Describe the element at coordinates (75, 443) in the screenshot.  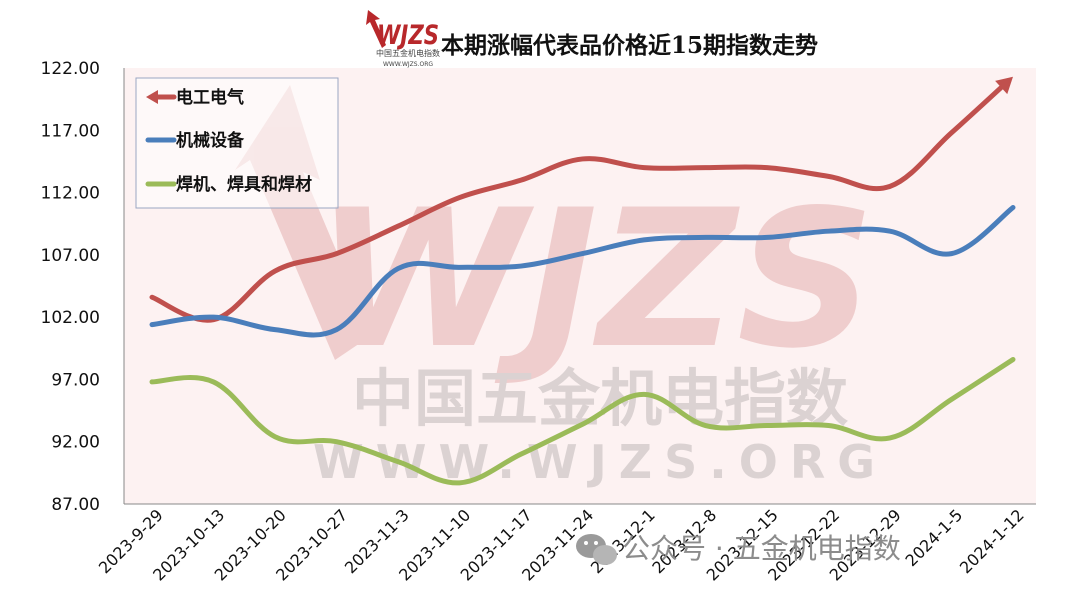
I see `y-tick-label: 92.00` at that location.